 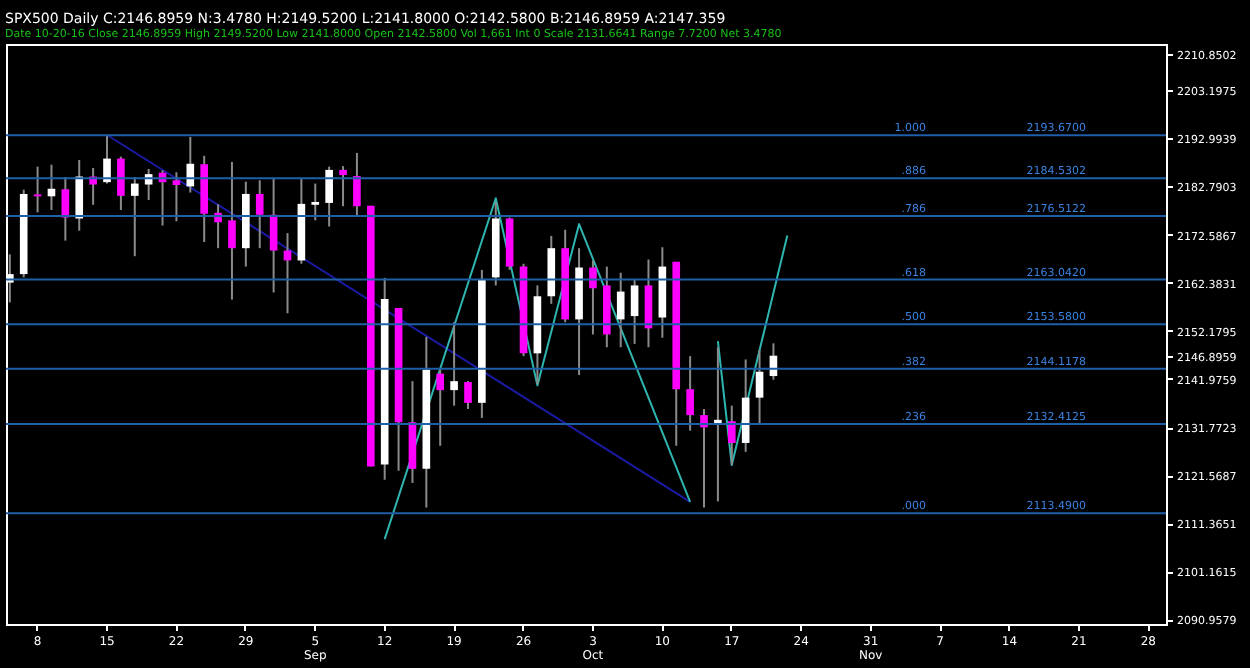 I want to click on line-series, so click(x=537, y=369).